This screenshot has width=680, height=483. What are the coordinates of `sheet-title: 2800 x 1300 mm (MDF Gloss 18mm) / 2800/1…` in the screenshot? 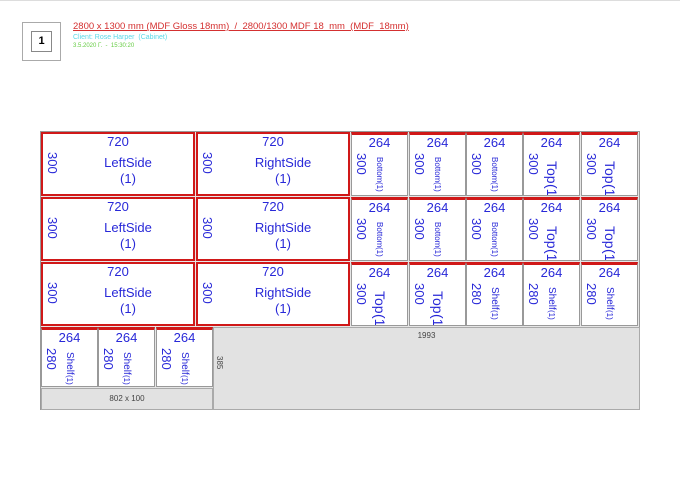 It's located at (241, 26).